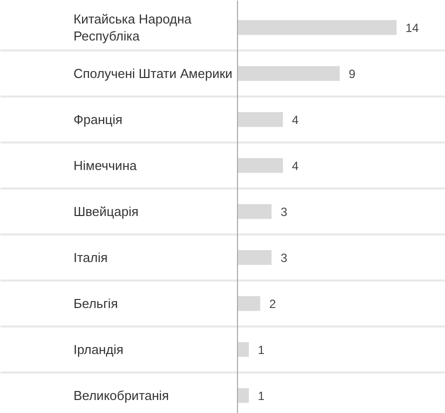 The image size is (445, 413). I want to click on data-label: 14, so click(413, 28).